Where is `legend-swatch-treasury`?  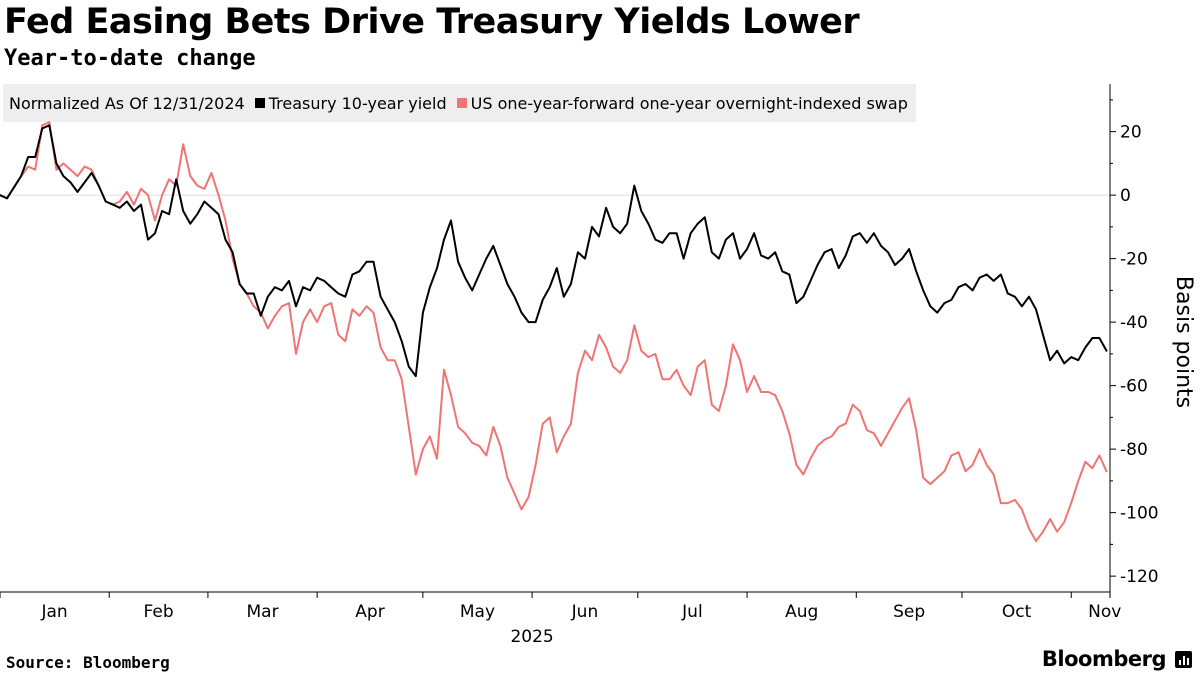 legend-swatch-treasury is located at coordinates (259, 103).